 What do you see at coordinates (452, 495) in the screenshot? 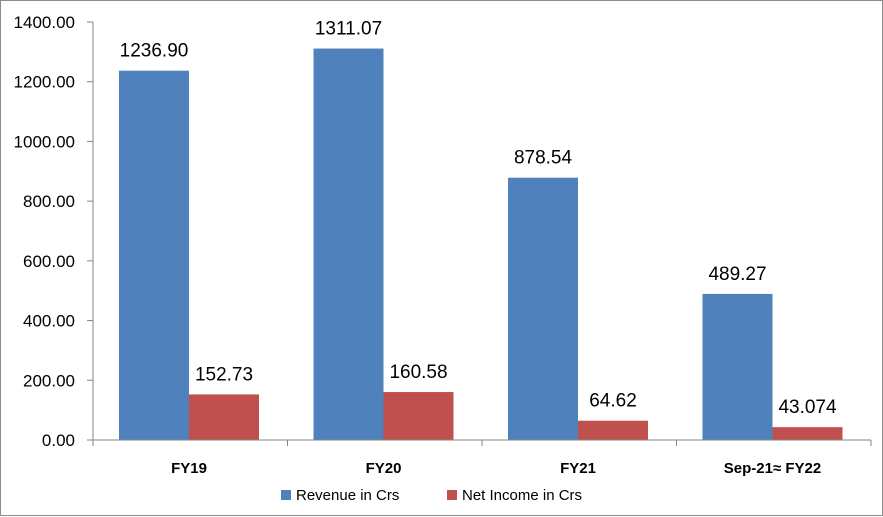
I see `legend-swatch-net-income` at bounding box center [452, 495].